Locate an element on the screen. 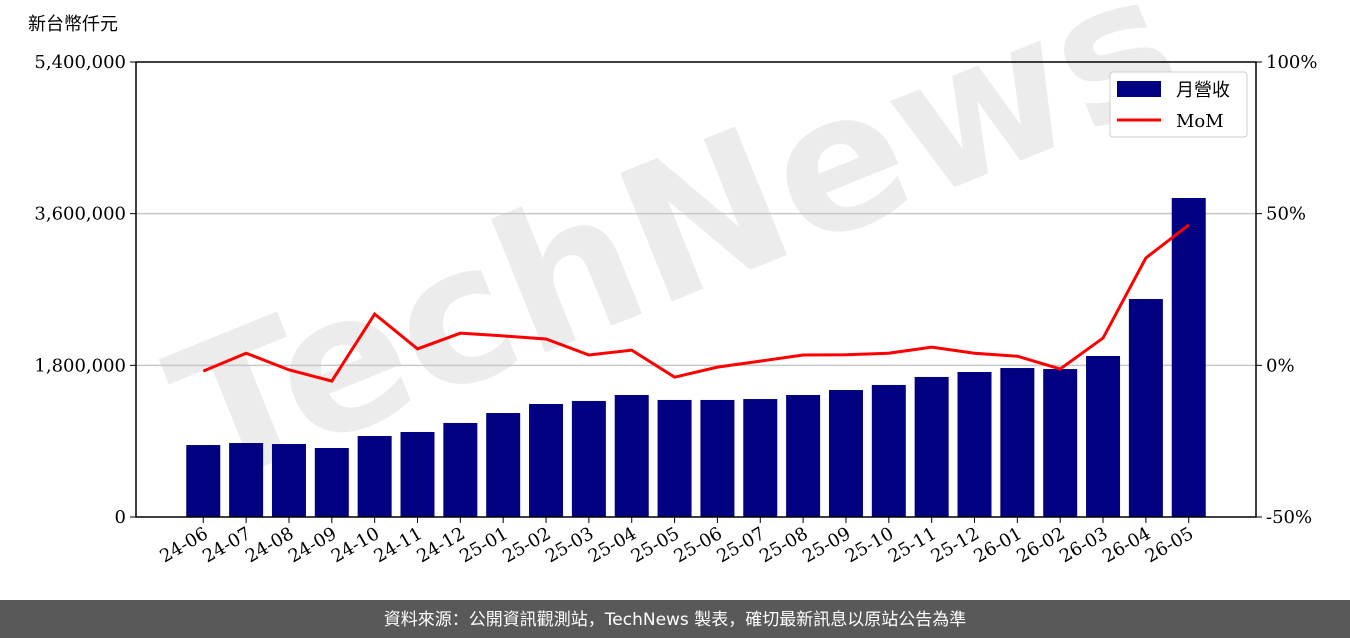  y2-tick-label: 0% is located at coordinates (1280, 365).